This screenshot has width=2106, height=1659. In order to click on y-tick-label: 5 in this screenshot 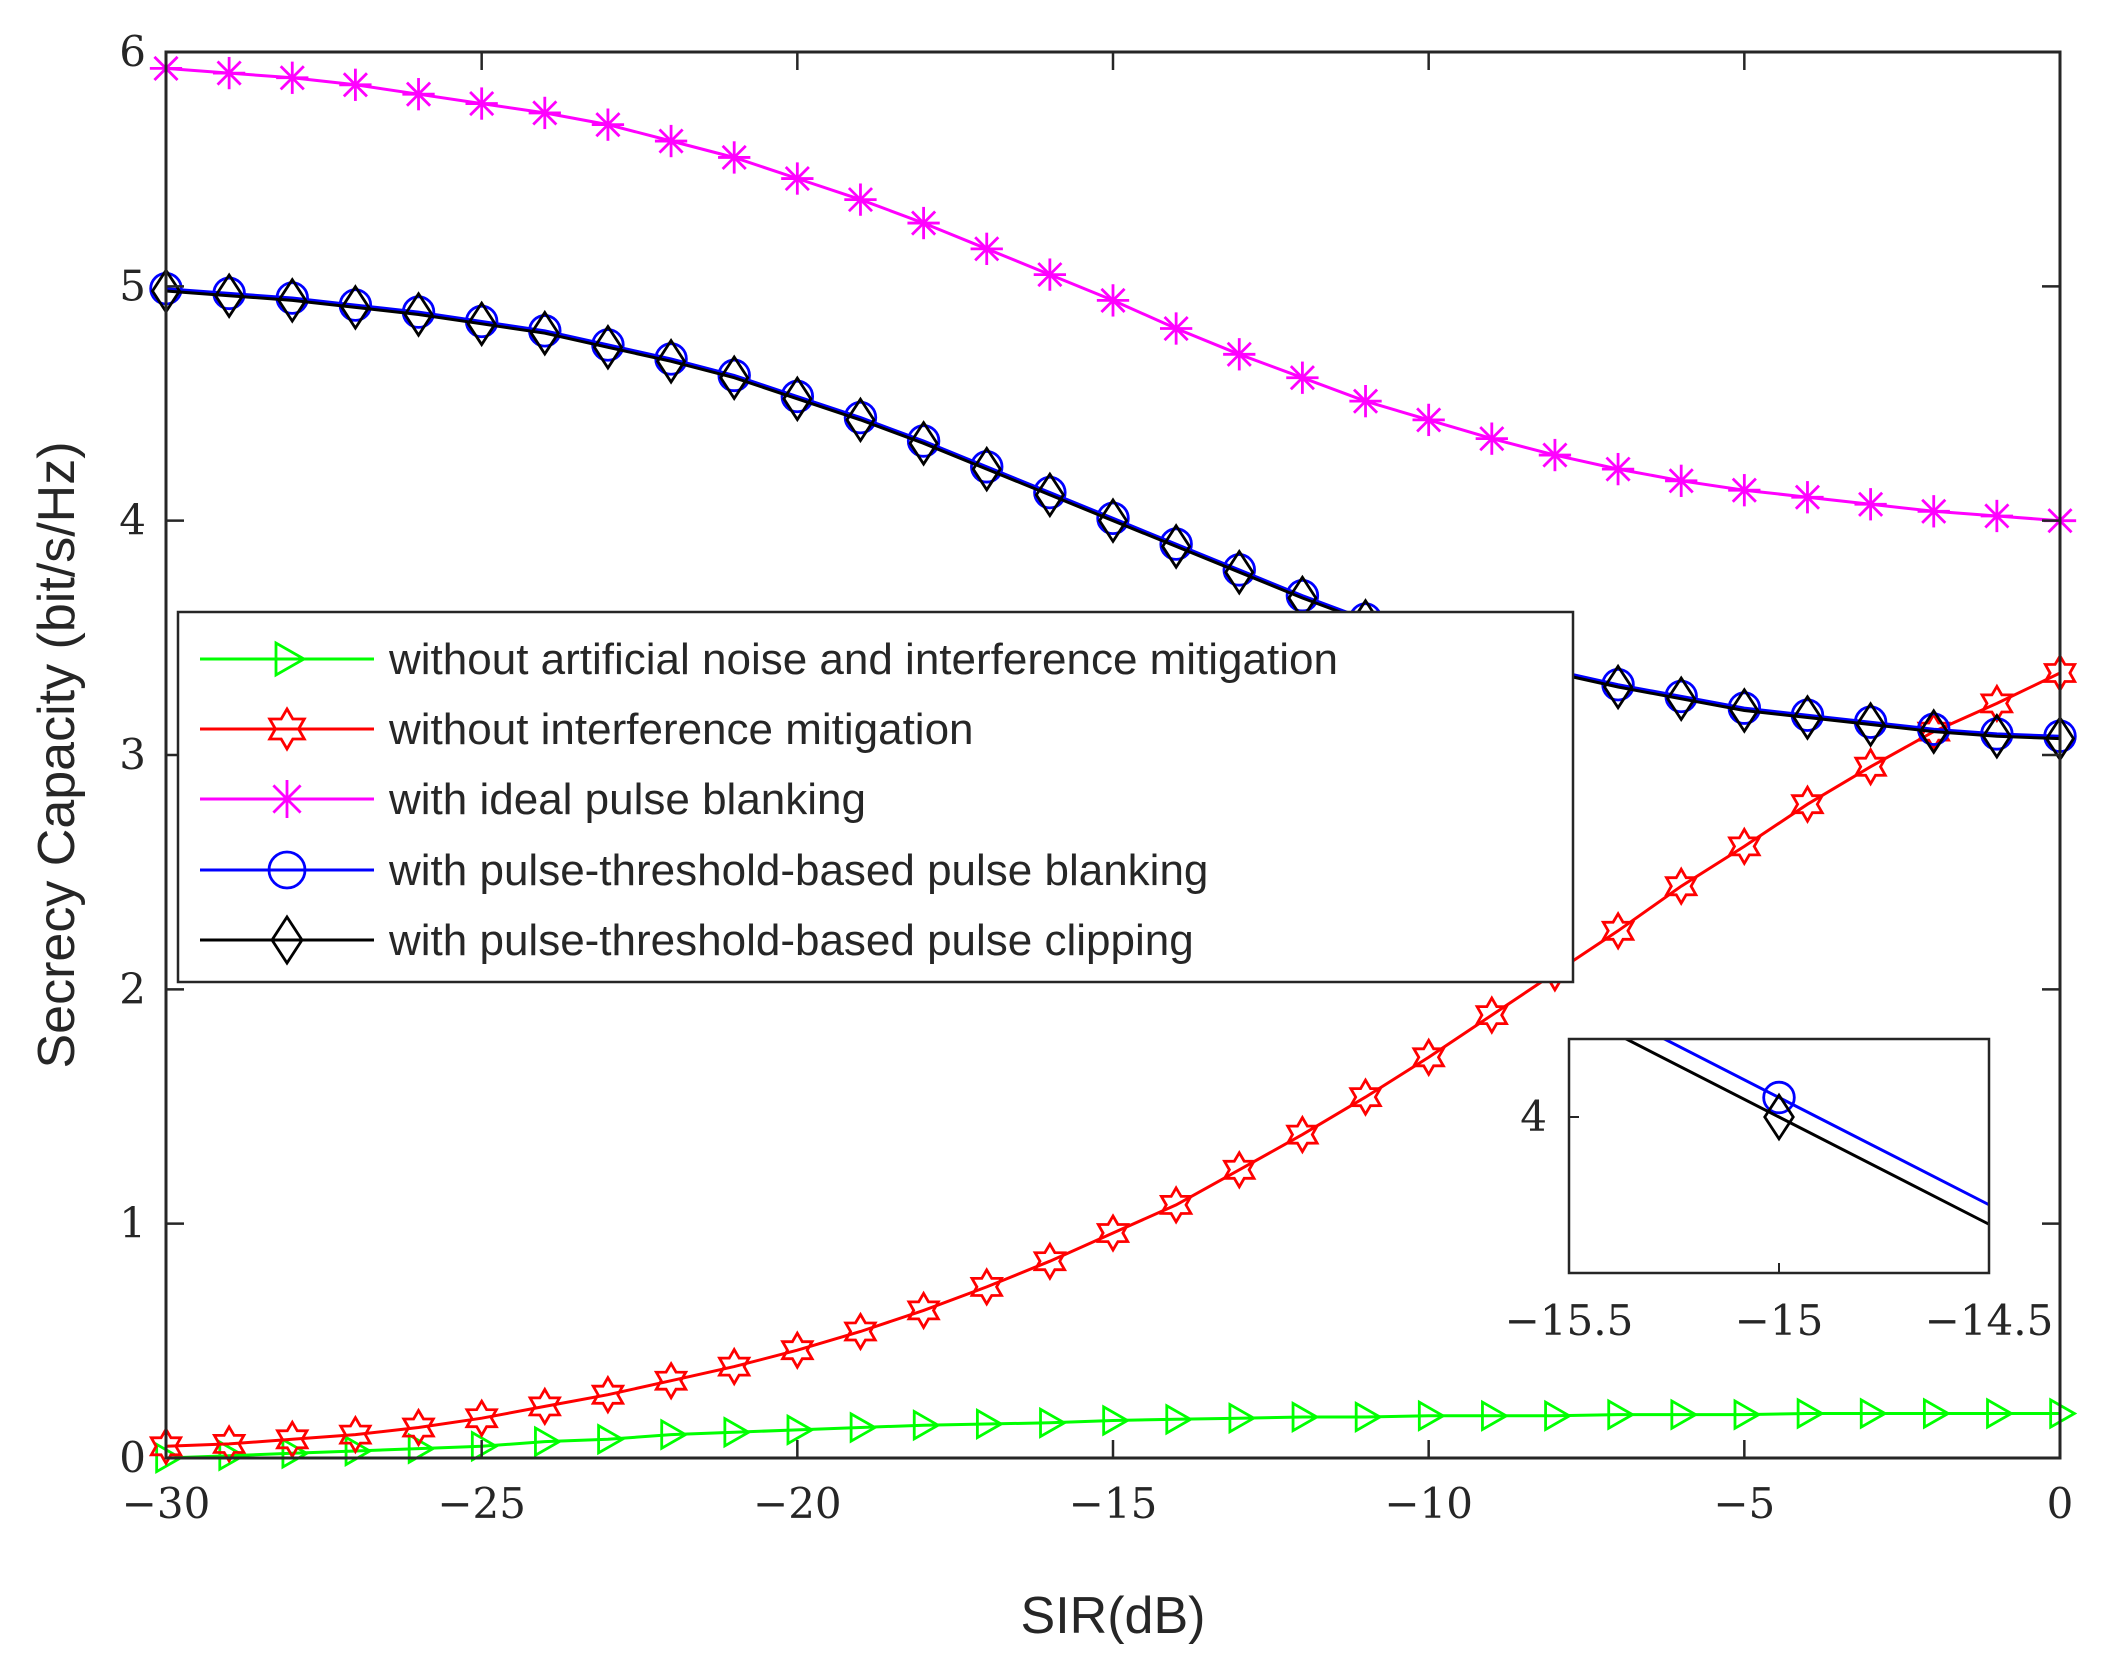, I will do `click(132, 285)`.